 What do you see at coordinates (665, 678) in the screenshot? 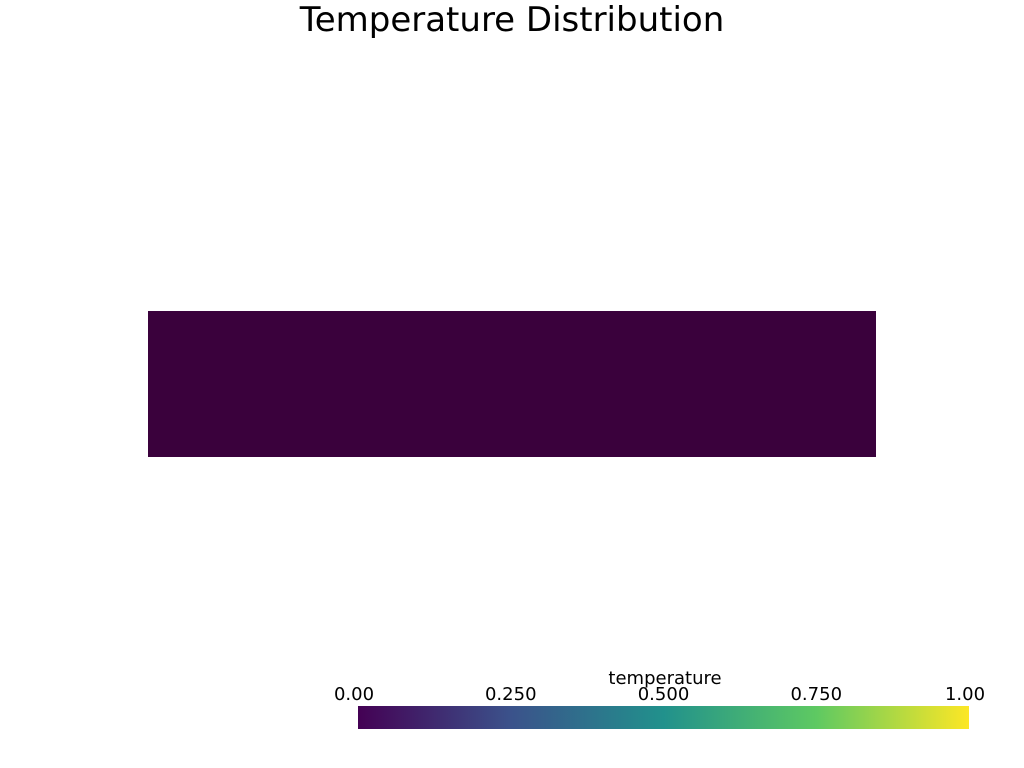
I see `colorbar-title: temperature` at bounding box center [665, 678].